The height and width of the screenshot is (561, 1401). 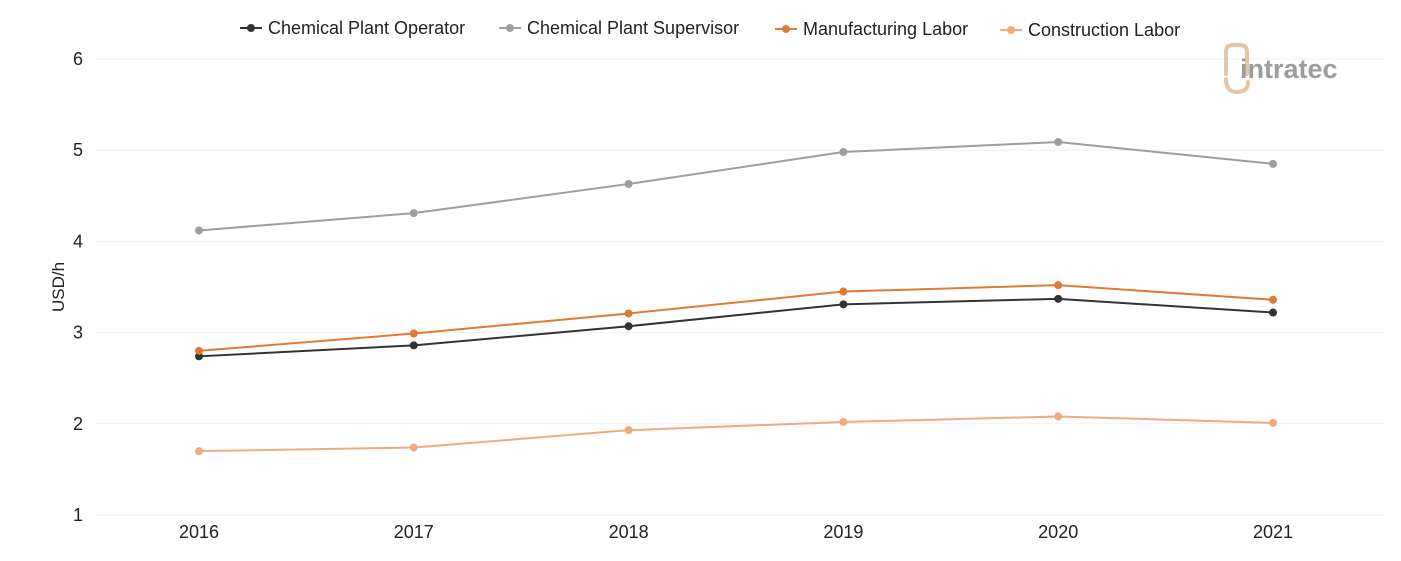 What do you see at coordinates (1058, 532) in the screenshot?
I see `x-tick-label: 2020` at bounding box center [1058, 532].